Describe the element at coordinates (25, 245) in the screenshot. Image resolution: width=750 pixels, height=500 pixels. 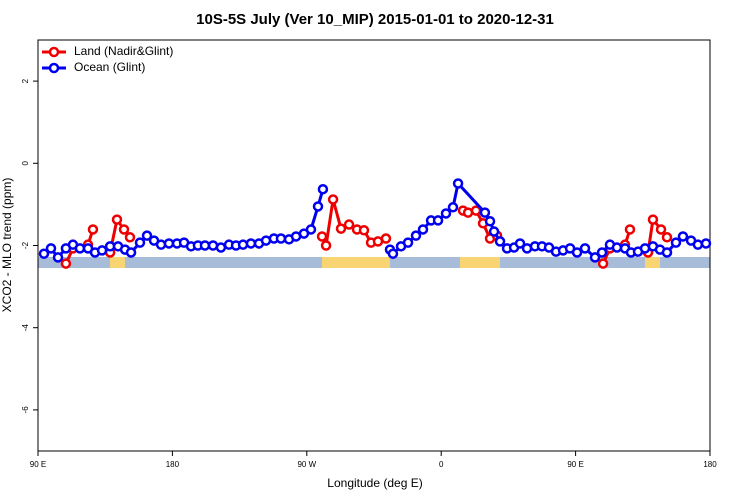
I see `y-tick-label: -2` at that location.